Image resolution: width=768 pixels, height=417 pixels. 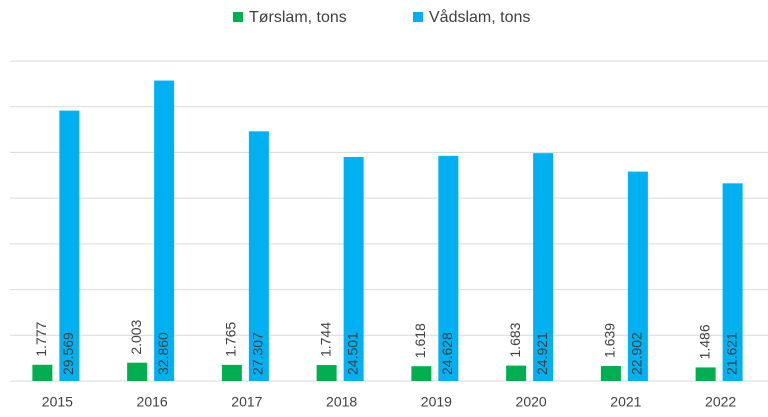 What do you see at coordinates (352, 353) in the screenshot?
I see `value-label: 24.501` at bounding box center [352, 353].